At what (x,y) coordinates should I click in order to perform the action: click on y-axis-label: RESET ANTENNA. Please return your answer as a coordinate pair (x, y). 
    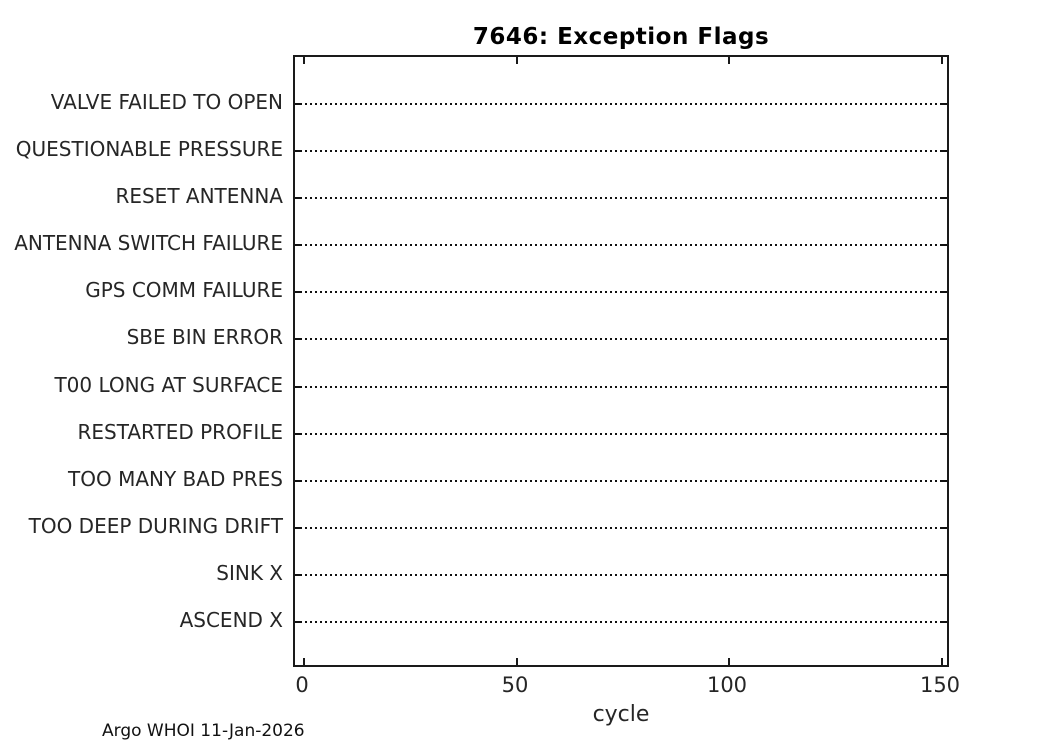
    Looking at the image, I should click on (199, 196).